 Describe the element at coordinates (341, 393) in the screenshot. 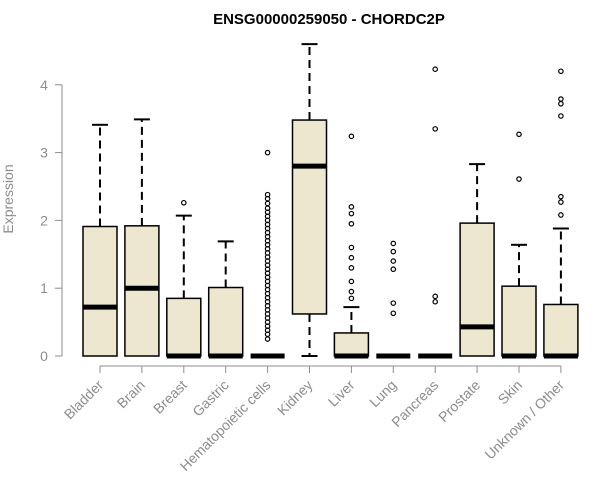

I see `x-tick-label: Liver` at that location.